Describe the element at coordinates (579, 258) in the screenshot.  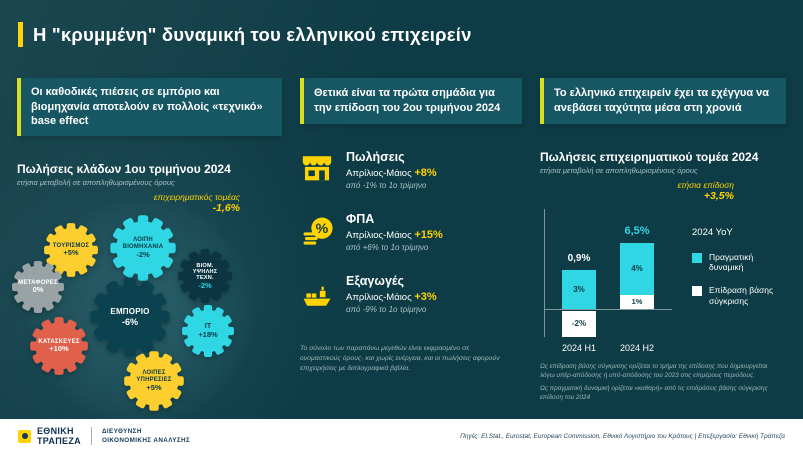
I see `bar-h1-total-label: 0,9%` at that location.